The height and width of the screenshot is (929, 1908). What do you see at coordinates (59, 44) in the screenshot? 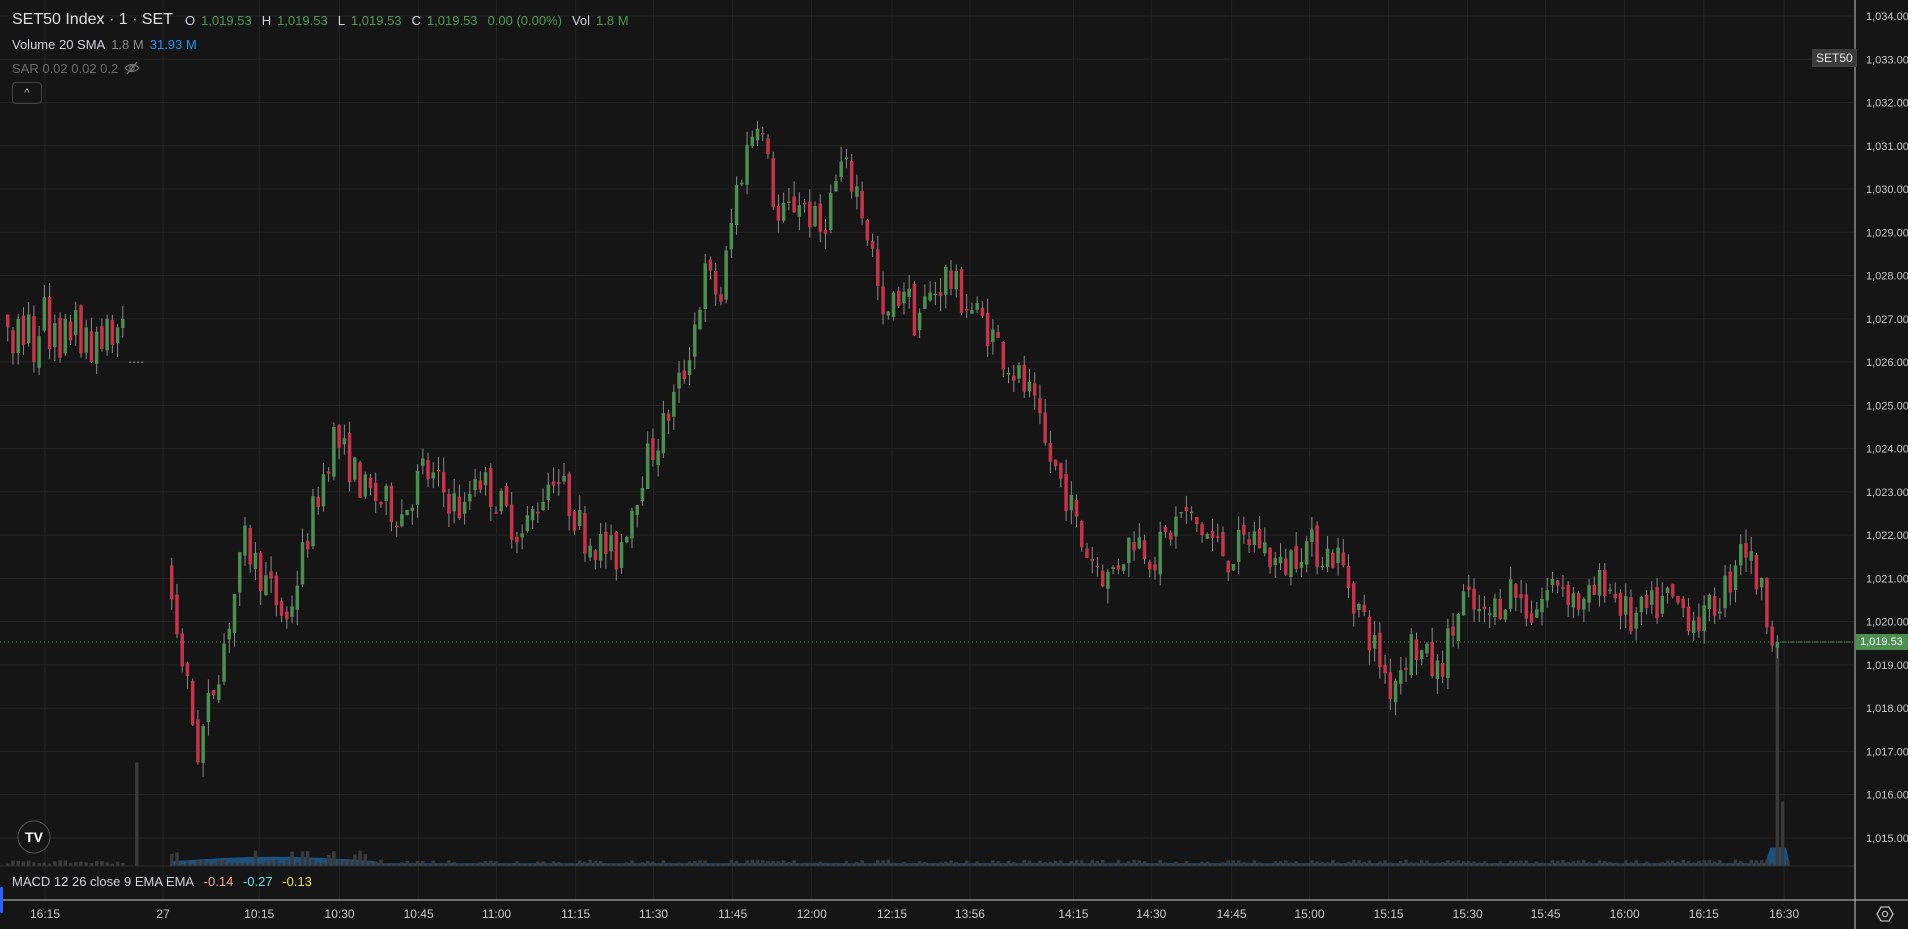
I see `volume-sma-label: Volume 20 SMA` at bounding box center [59, 44].